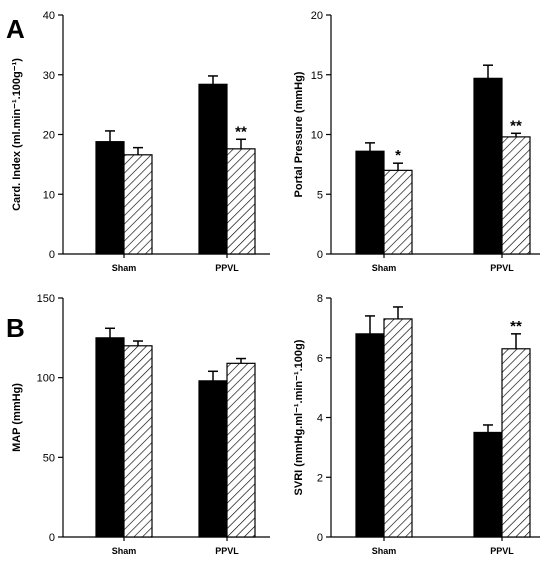 The image size is (550, 566). Describe the element at coordinates (516, 195) in the screenshot. I see `chart-2-bar-ppvl-hatched` at that location.